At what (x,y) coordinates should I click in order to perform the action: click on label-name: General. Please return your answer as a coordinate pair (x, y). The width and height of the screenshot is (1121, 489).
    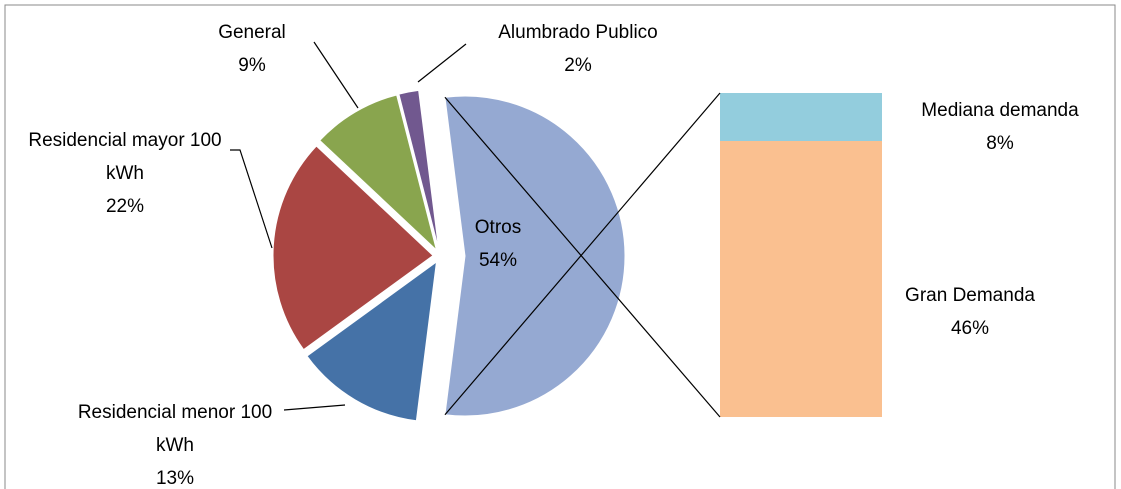
    Looking at the image, I should click on (252, 32).